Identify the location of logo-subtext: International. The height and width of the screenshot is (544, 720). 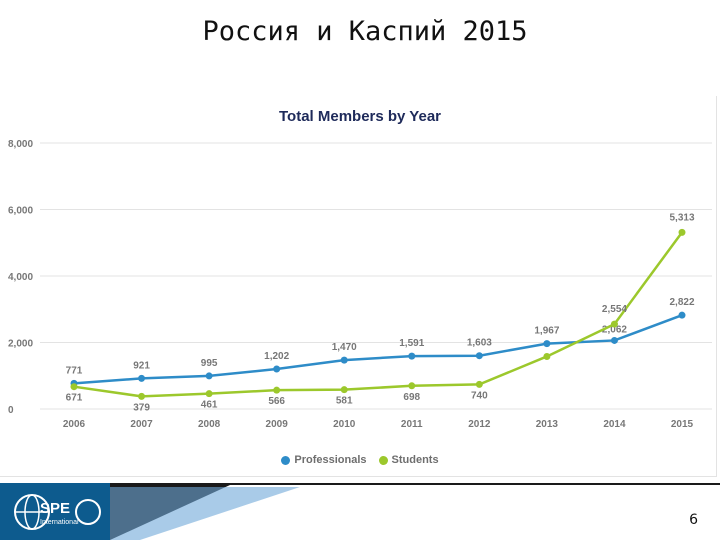
(59, 522).